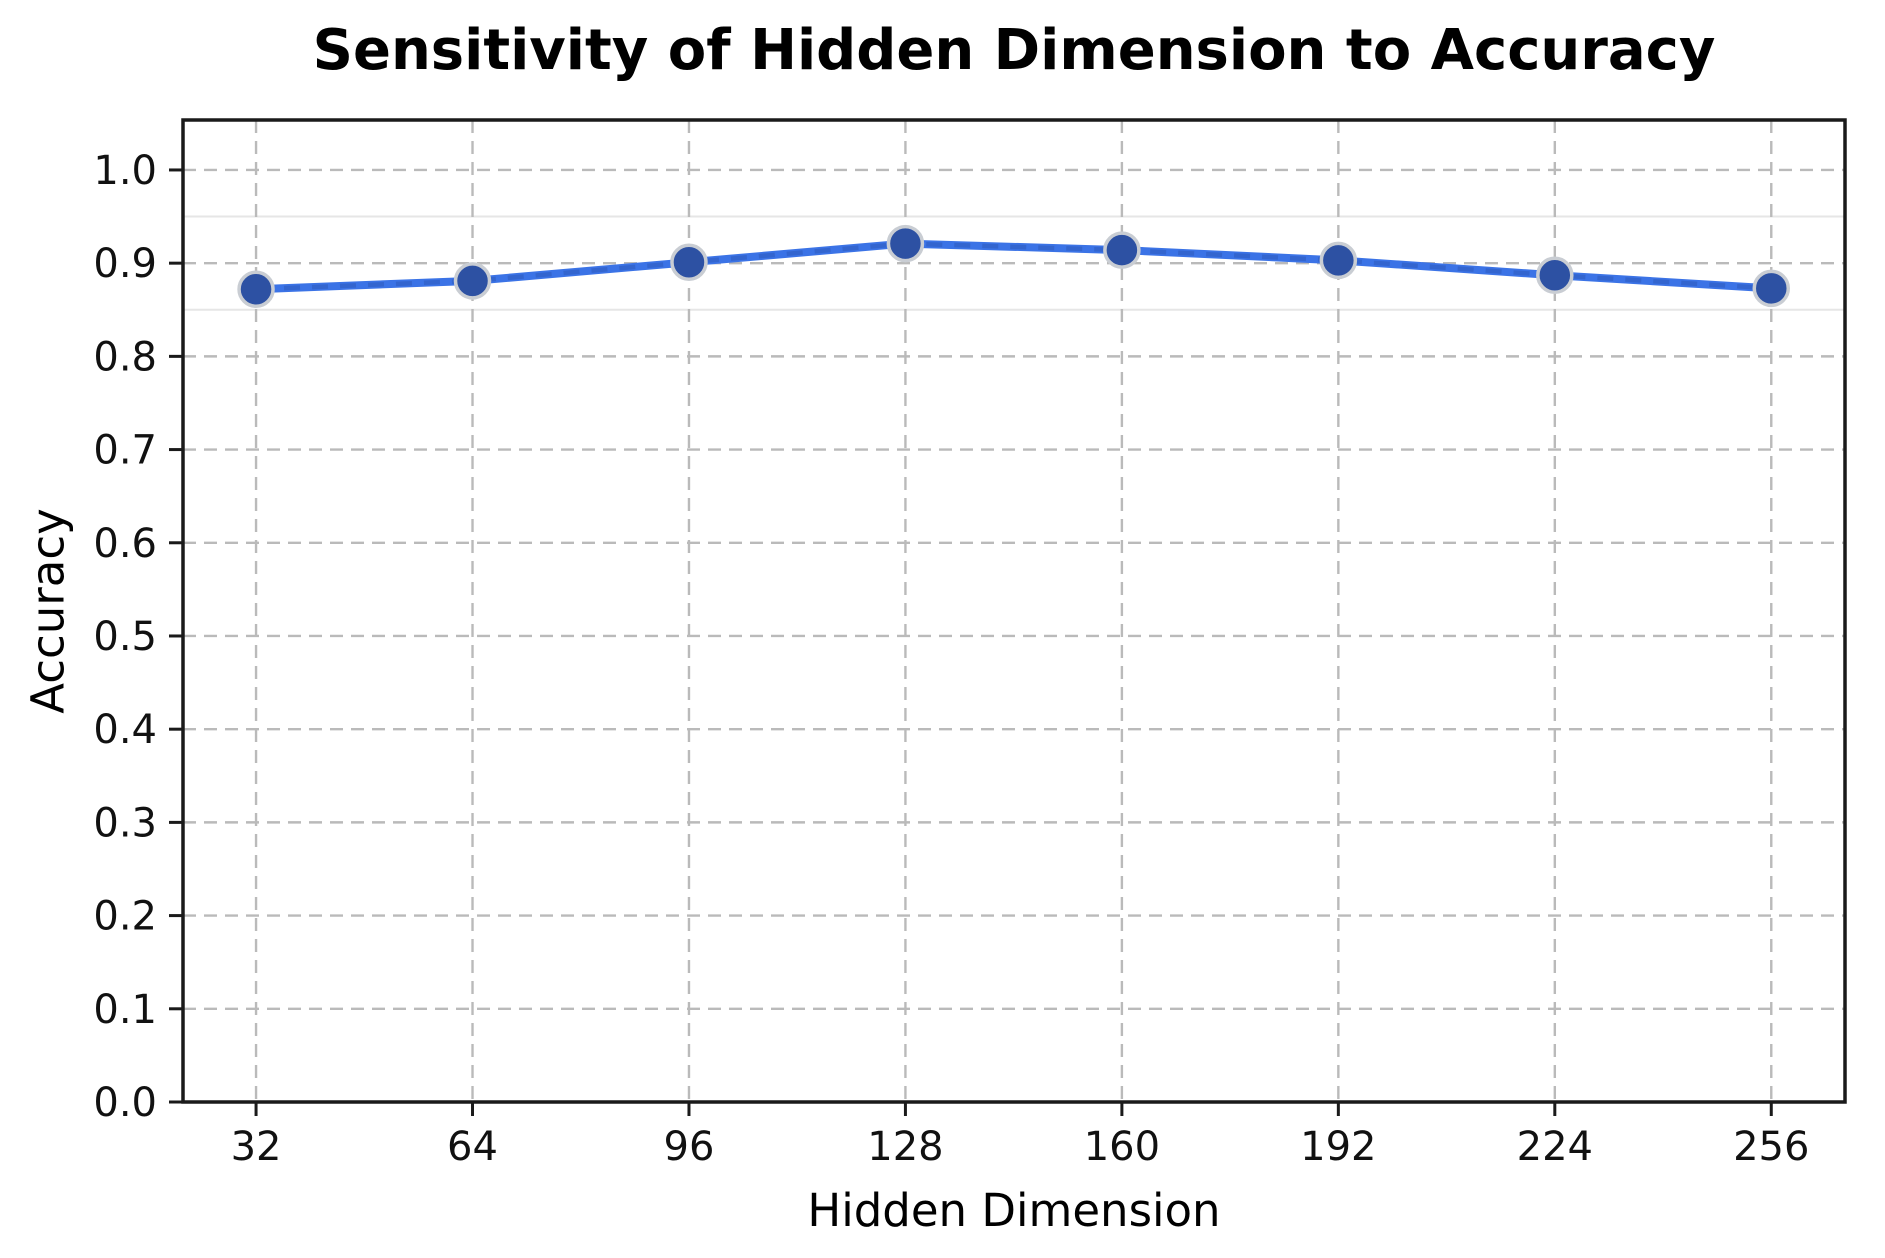 The height and width of the screenshot is (1258, 1885). What do you see at coordinates (125, 264) in the screenshot?
I see `y-tick-label: 0.9` at bounding box center [125, 264].